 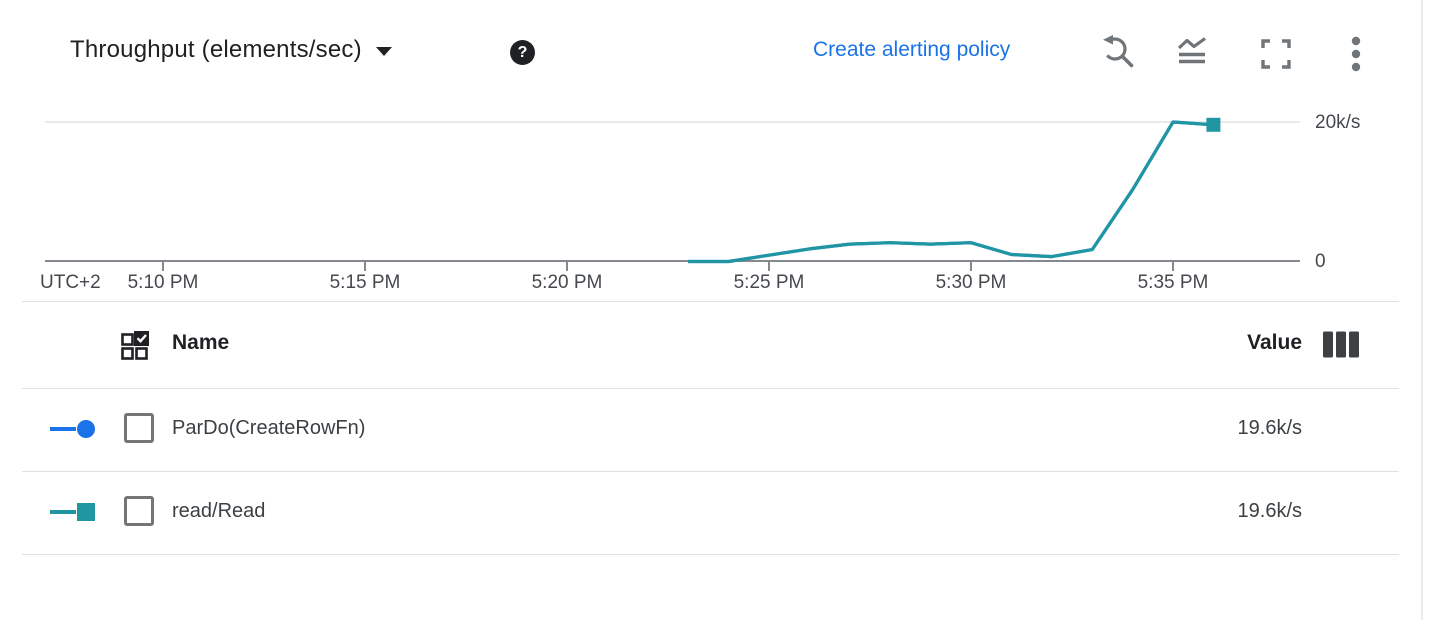 What do you see at coordinates (163, 282) in the screenshot?
I see `x-tick-label: 5:10 PM` at bounding box center [163, 282].